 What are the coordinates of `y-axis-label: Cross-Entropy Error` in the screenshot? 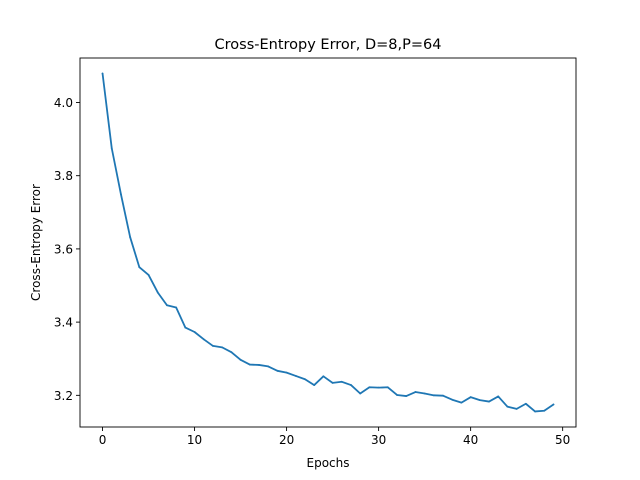 It's located at (36, 242).